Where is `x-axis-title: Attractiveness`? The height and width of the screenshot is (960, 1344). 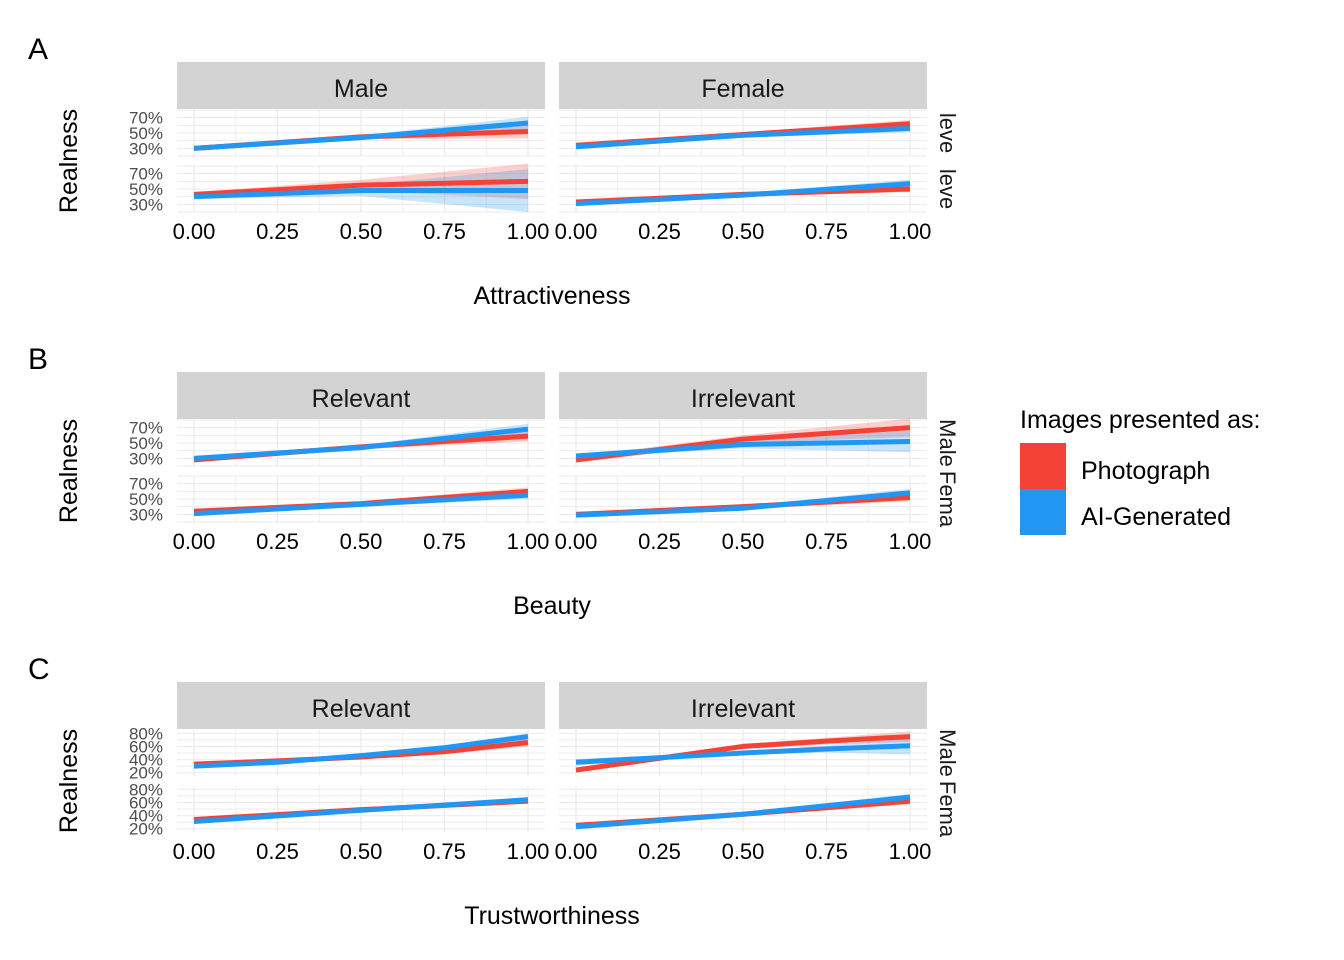 x-axis-title: Attractiveness is located at coordinates (551, 296).